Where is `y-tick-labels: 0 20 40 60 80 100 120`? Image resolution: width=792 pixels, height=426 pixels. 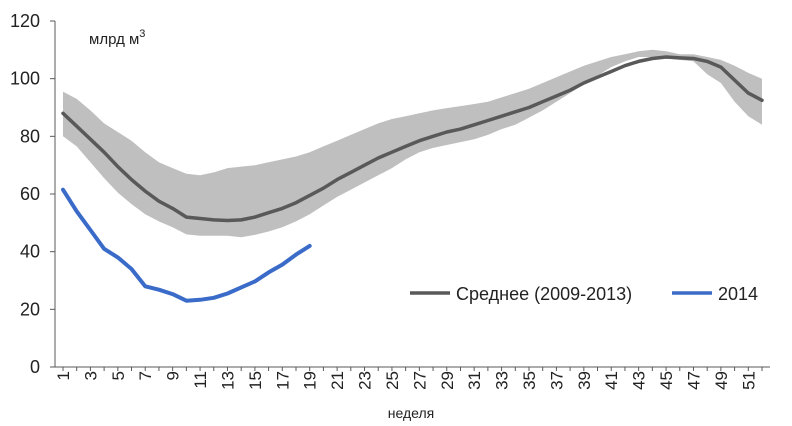 y-tick-labels: 0 20 40 60 80 100 120 is located at coordinates (25, 194).